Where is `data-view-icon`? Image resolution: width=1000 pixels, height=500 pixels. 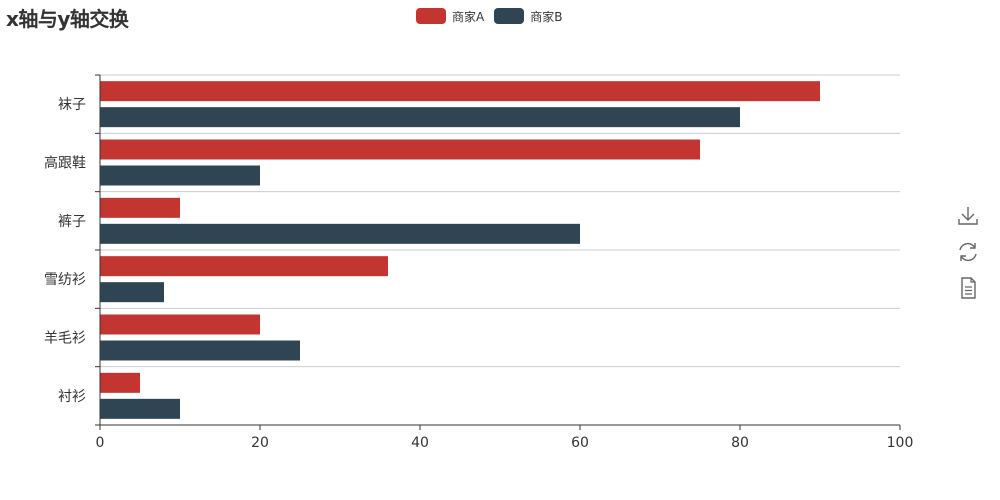
data-view-icon is located at coordinates (968, 288).